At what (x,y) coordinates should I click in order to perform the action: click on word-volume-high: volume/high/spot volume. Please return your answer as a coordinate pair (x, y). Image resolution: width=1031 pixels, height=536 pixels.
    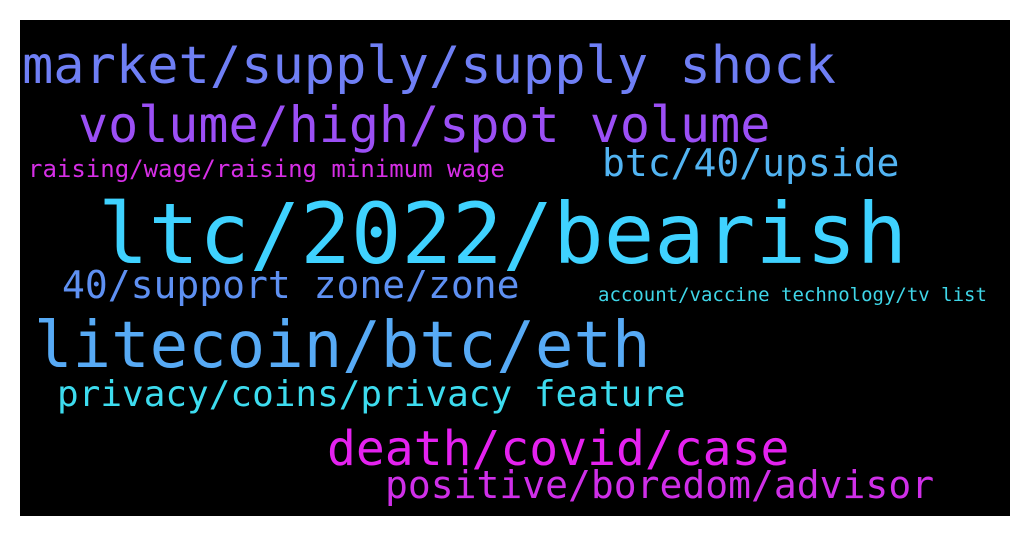
    Looking at the image, I should click on (424, 125).